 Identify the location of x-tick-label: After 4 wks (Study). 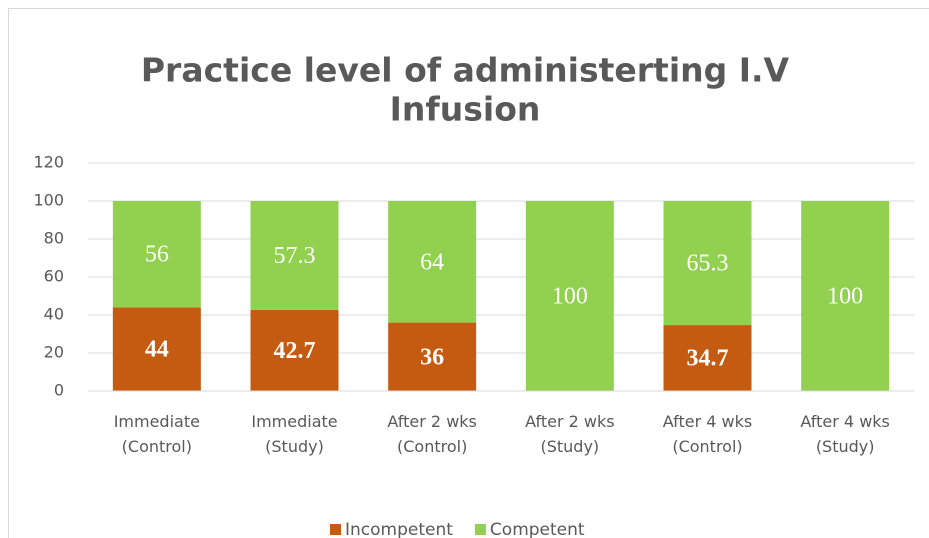
(844, 434).